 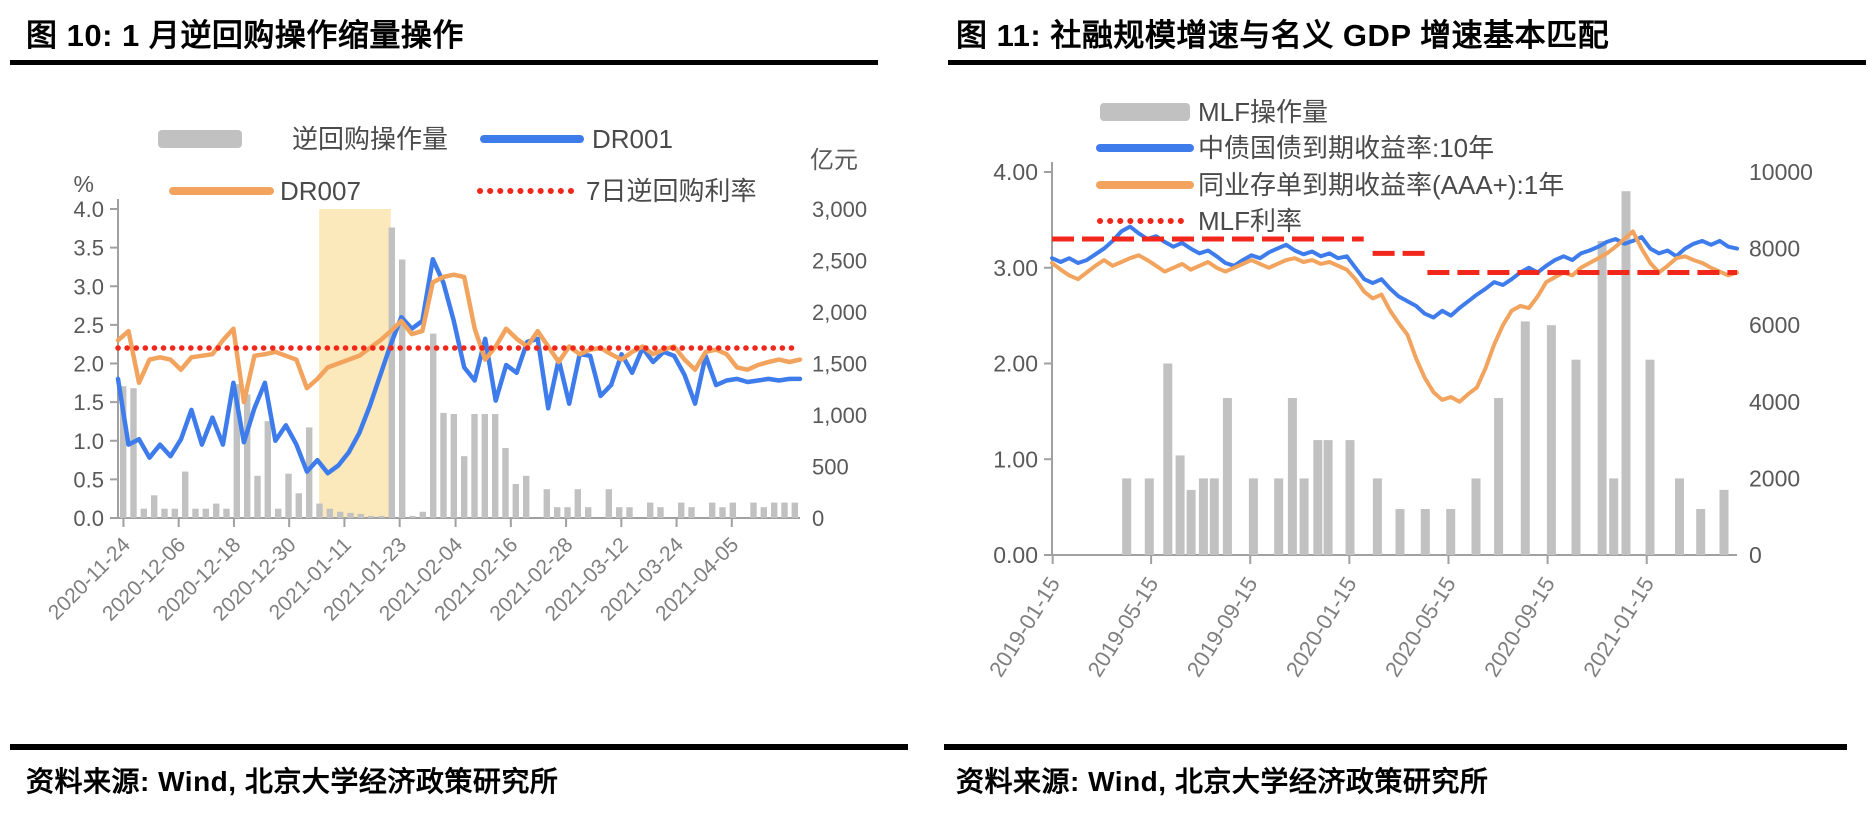 What do you see at coordinates (1015, 172) in the screenshot?
I see `y-left-tick-label: 4.00` at bounding box center [1015, 172].